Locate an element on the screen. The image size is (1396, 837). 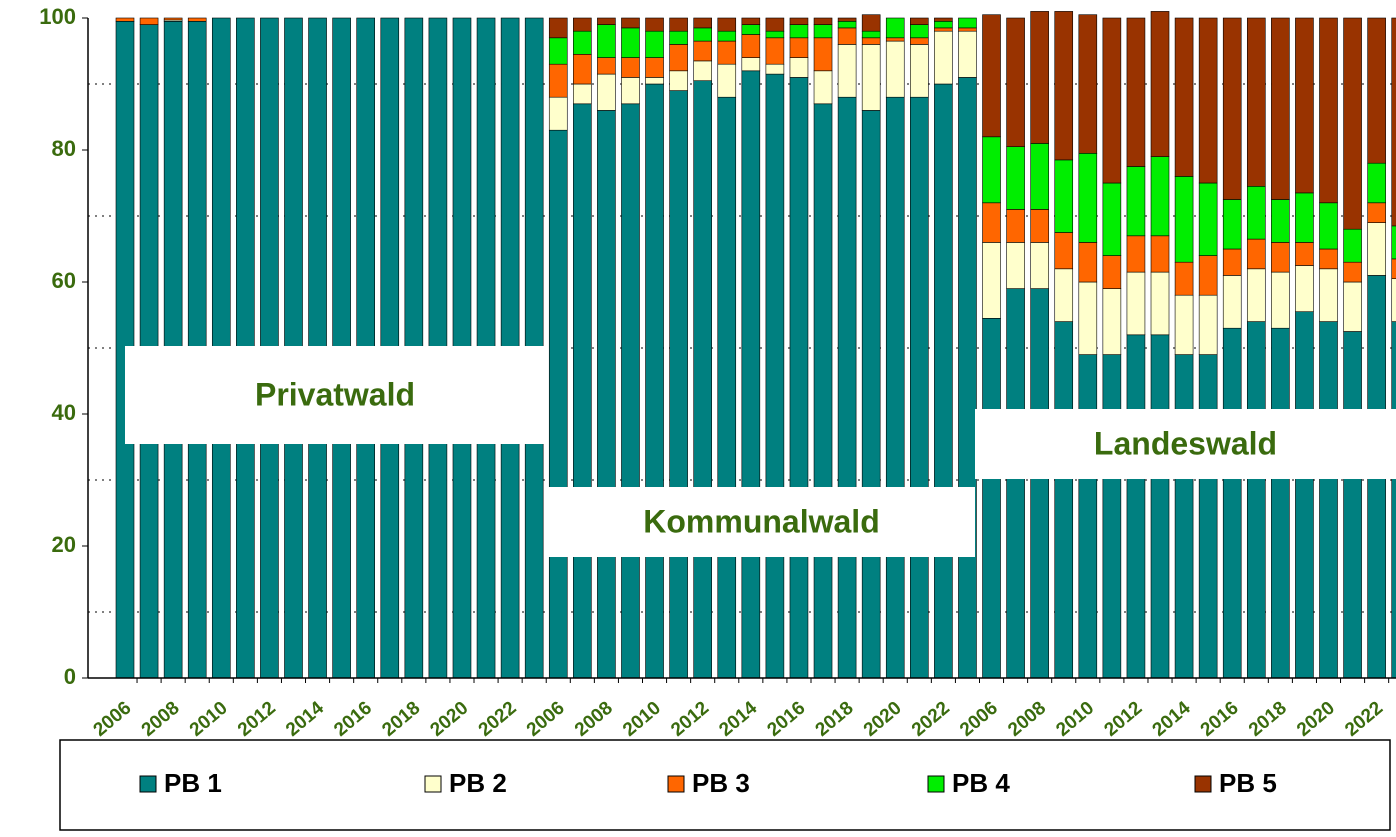
x-tick-label: 2010 is located at coordinates (209, 719).